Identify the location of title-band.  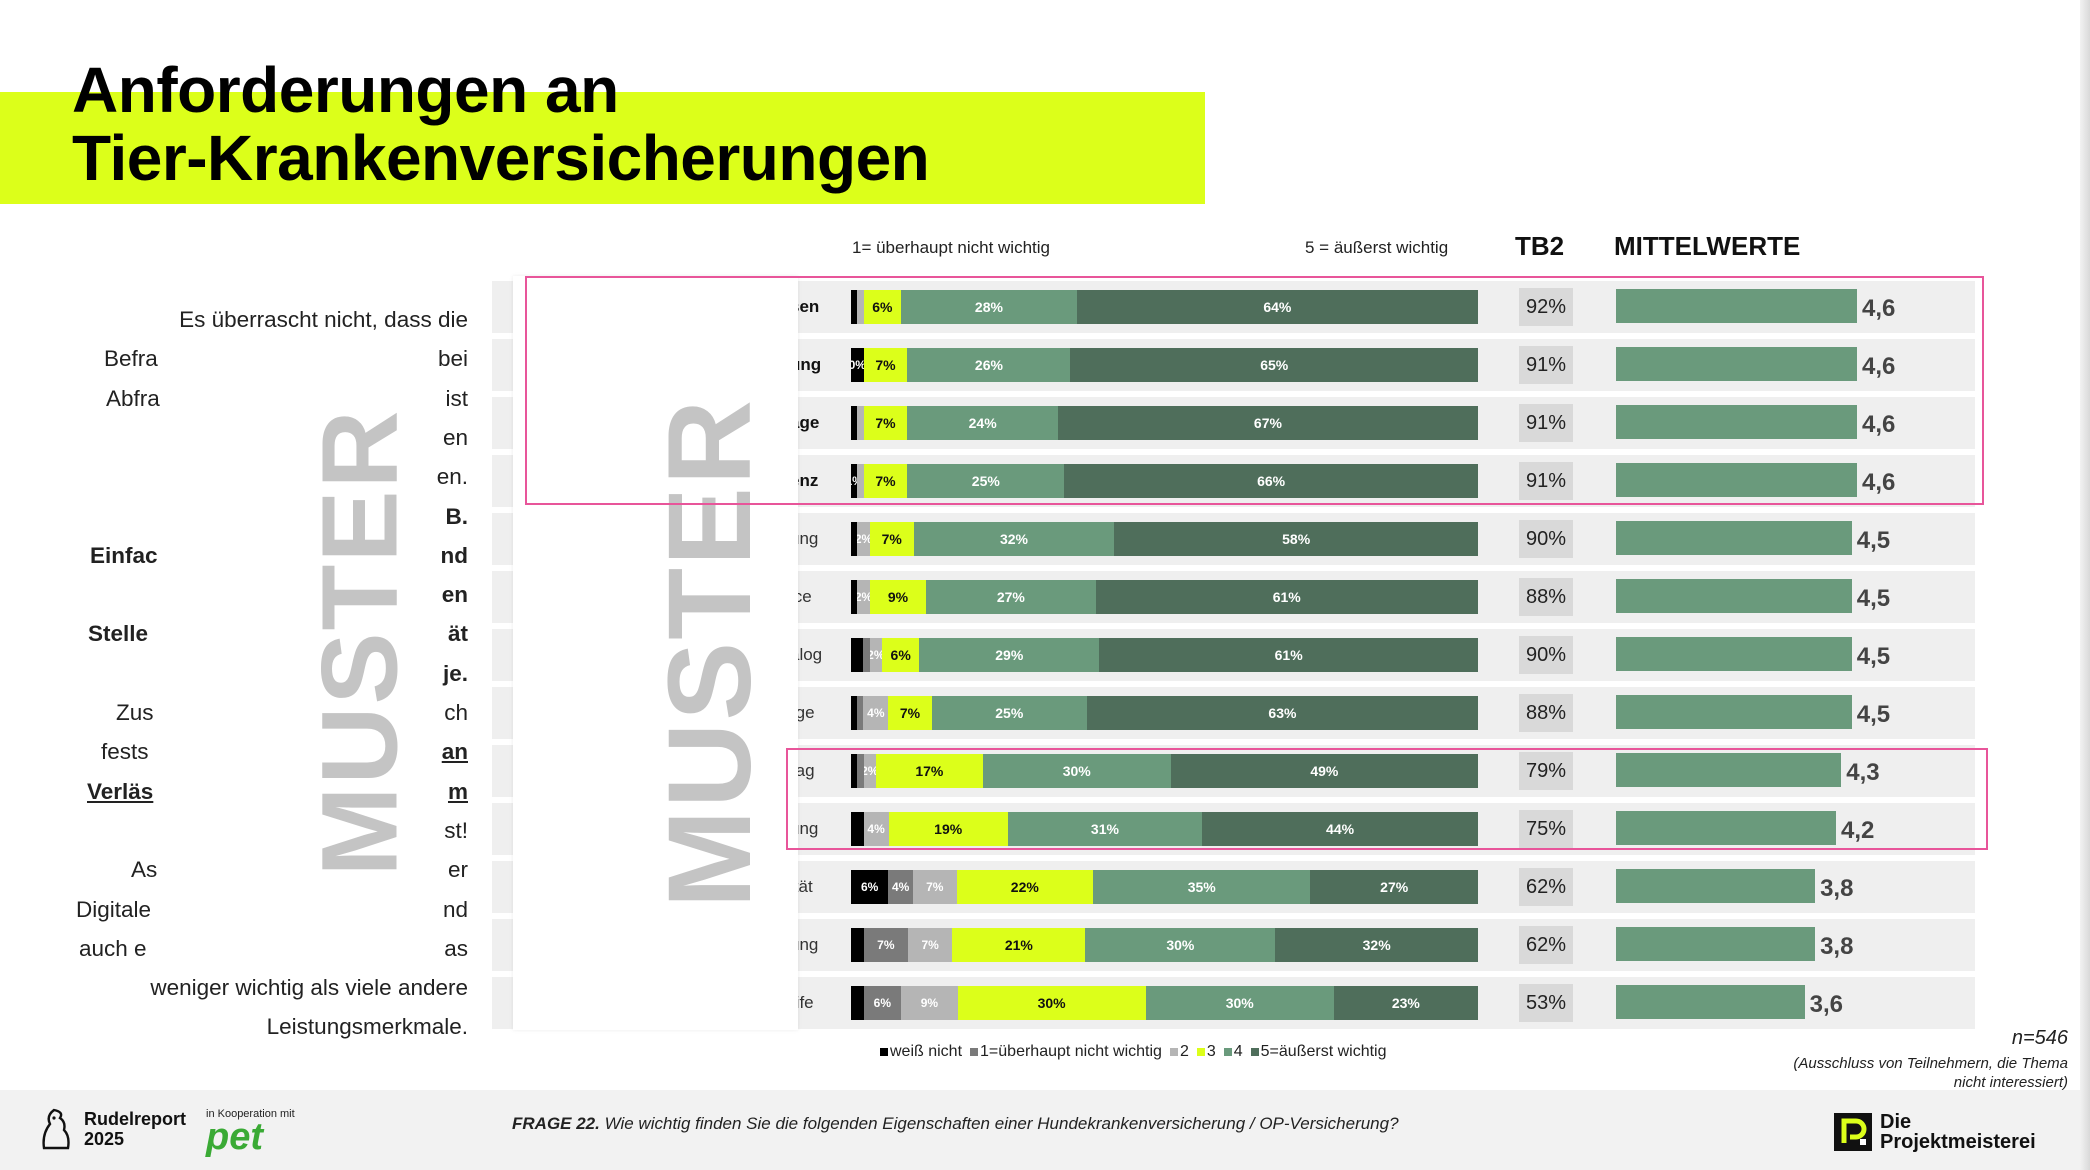
(602, 148).